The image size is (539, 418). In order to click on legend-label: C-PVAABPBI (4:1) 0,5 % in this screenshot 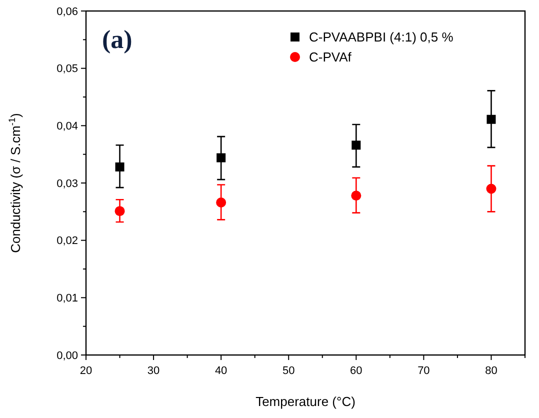, I will do `click(381, 37)`.